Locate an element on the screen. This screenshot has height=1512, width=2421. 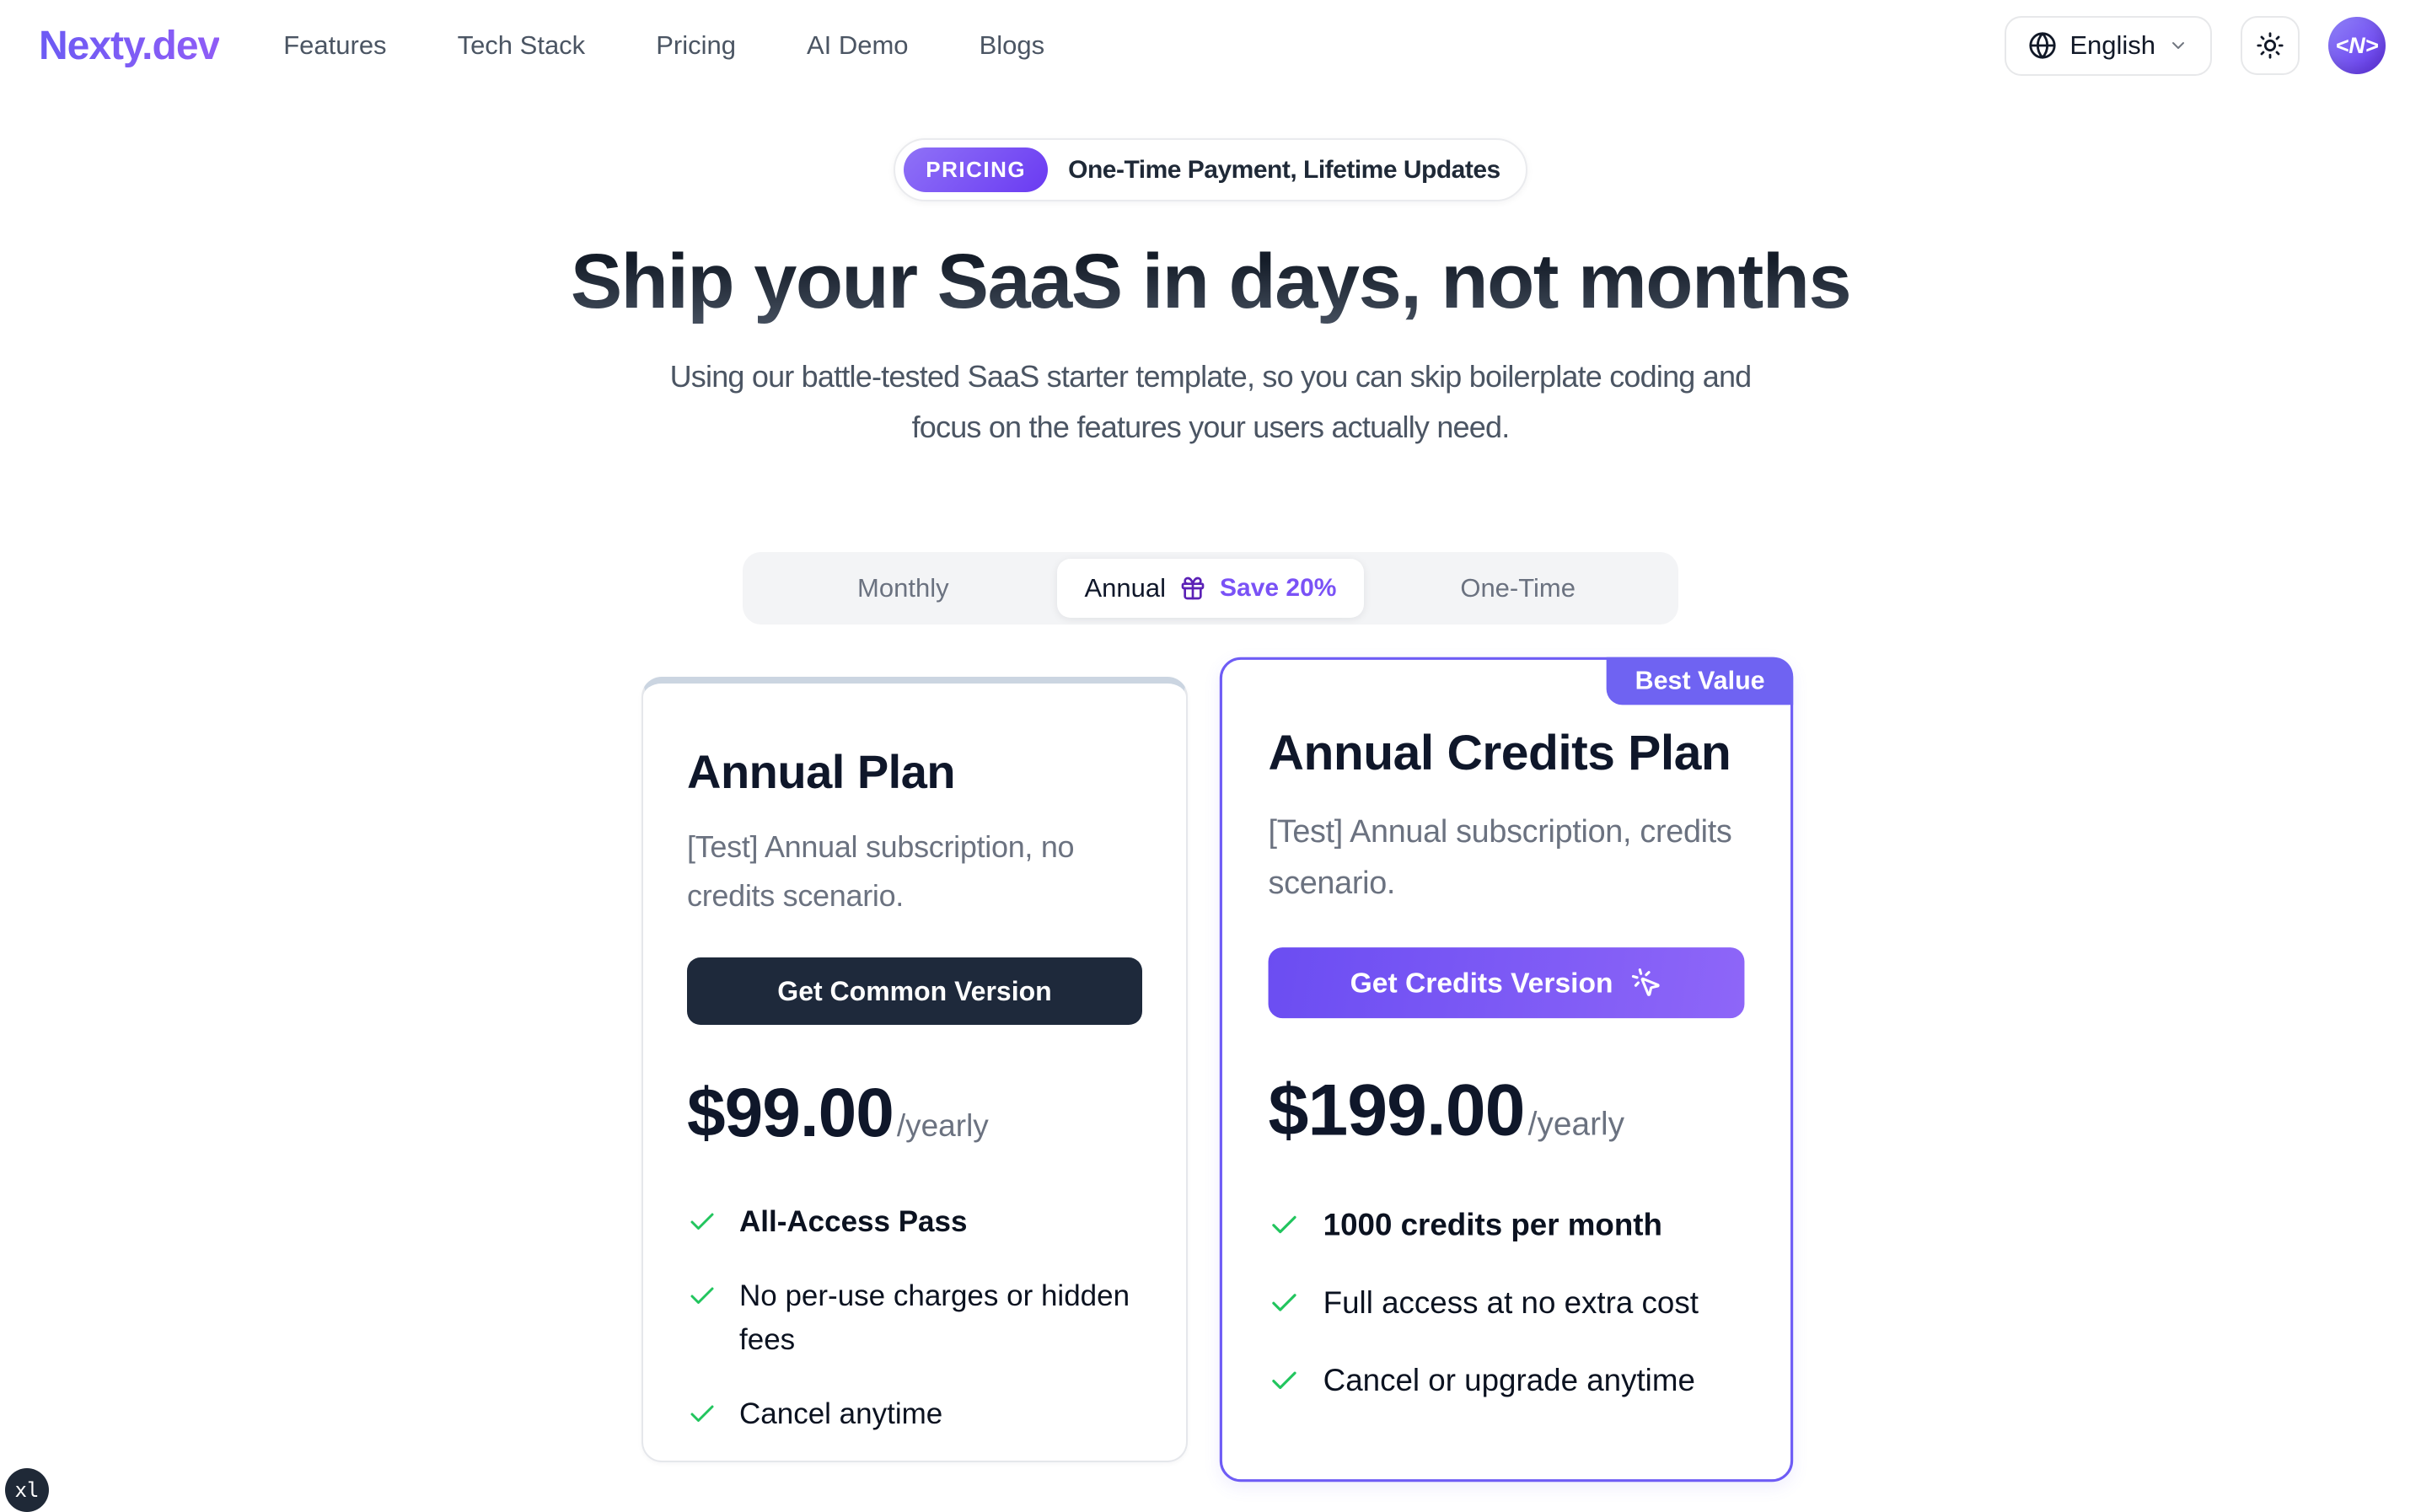
tab-monthly: Monthly is located at coordinates (903, 588).